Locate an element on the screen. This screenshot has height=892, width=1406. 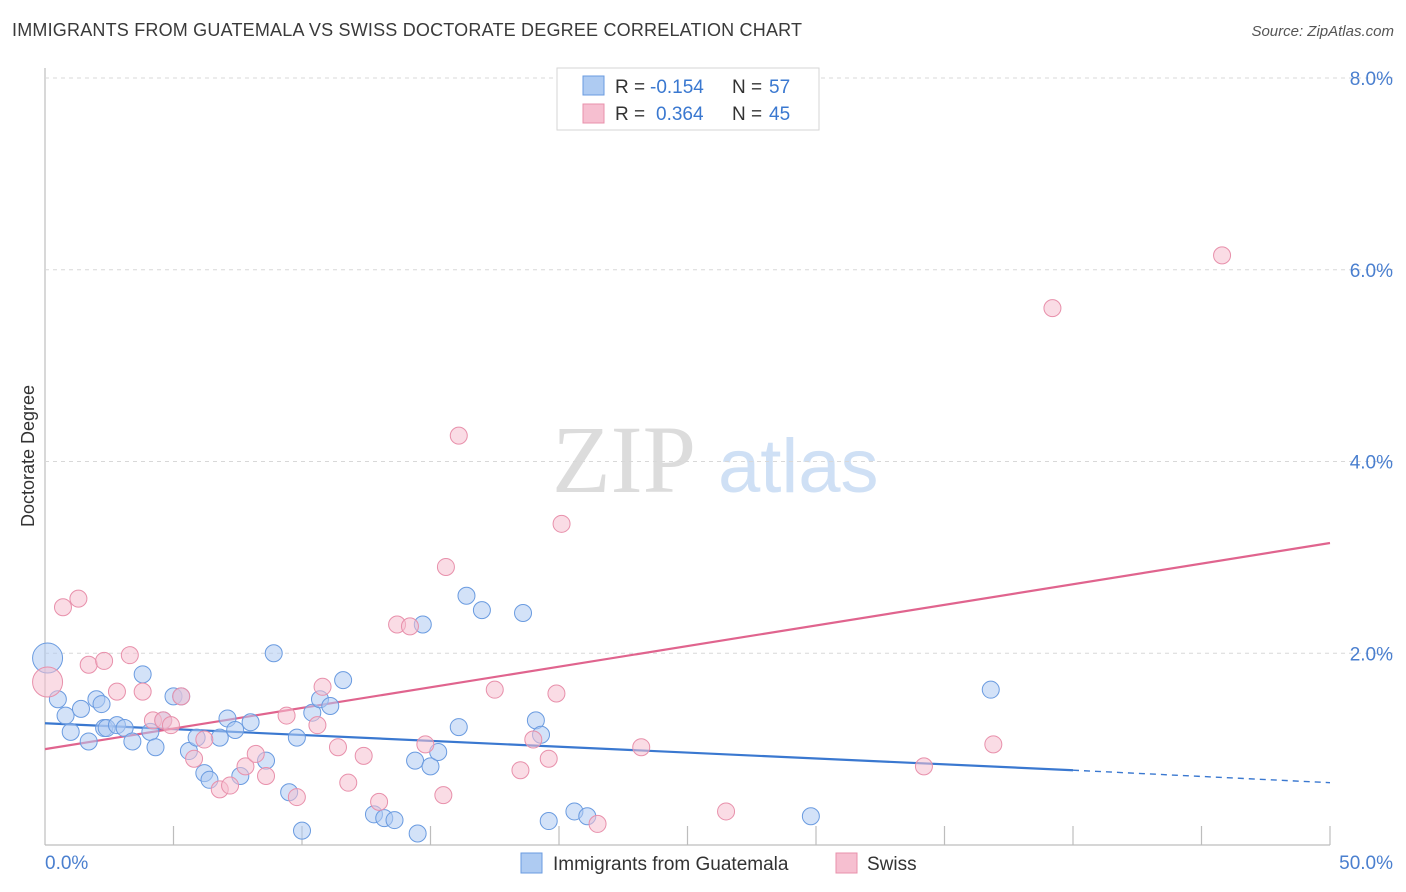
series-legend: Immigrants from Guatemala Swiss is located at coordinates (718, 863).